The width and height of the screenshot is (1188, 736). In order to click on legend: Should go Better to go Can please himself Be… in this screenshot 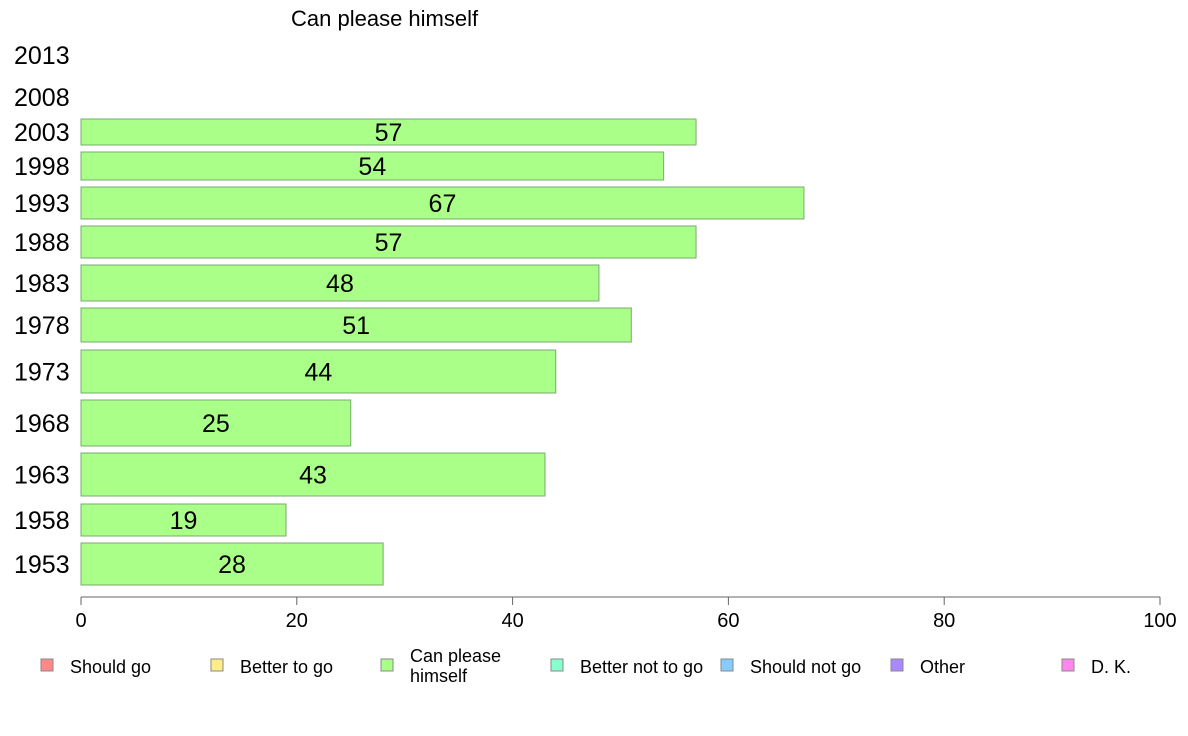, I will do `click(585, 666)`.